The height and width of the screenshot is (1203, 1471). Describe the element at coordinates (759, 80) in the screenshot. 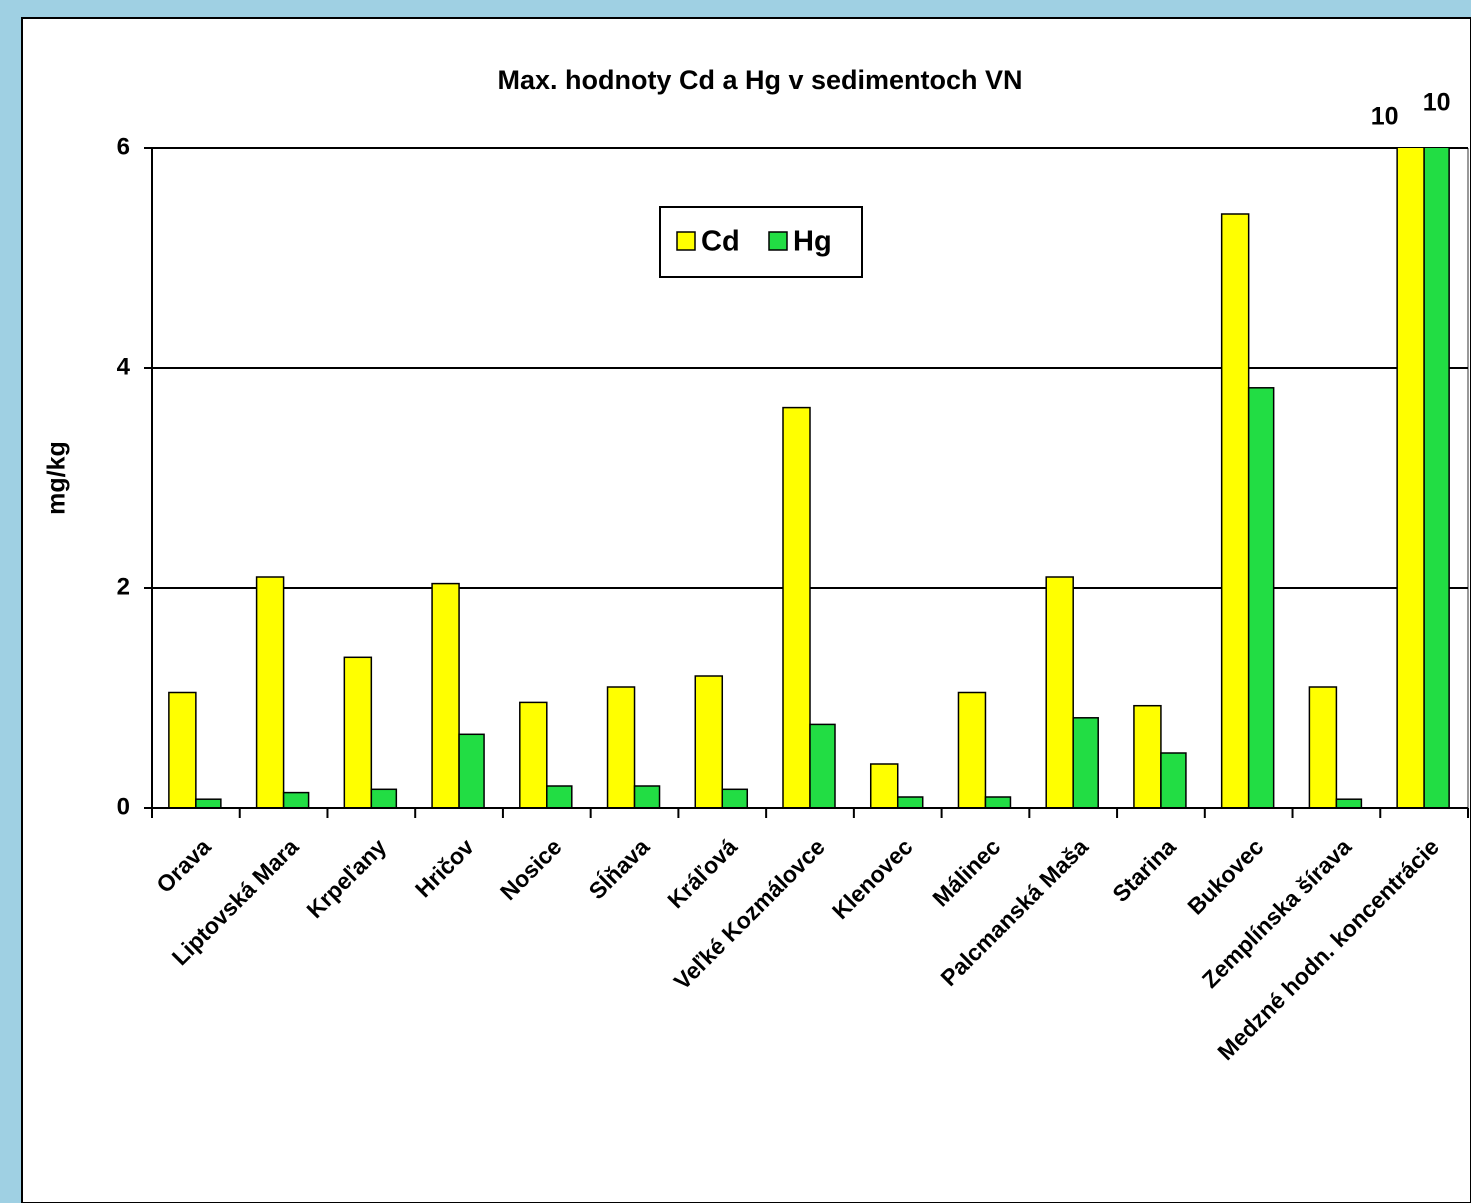

I see `chart-title: Max. hodnoty Cd a Hg v sedimentoch VN` at that location.